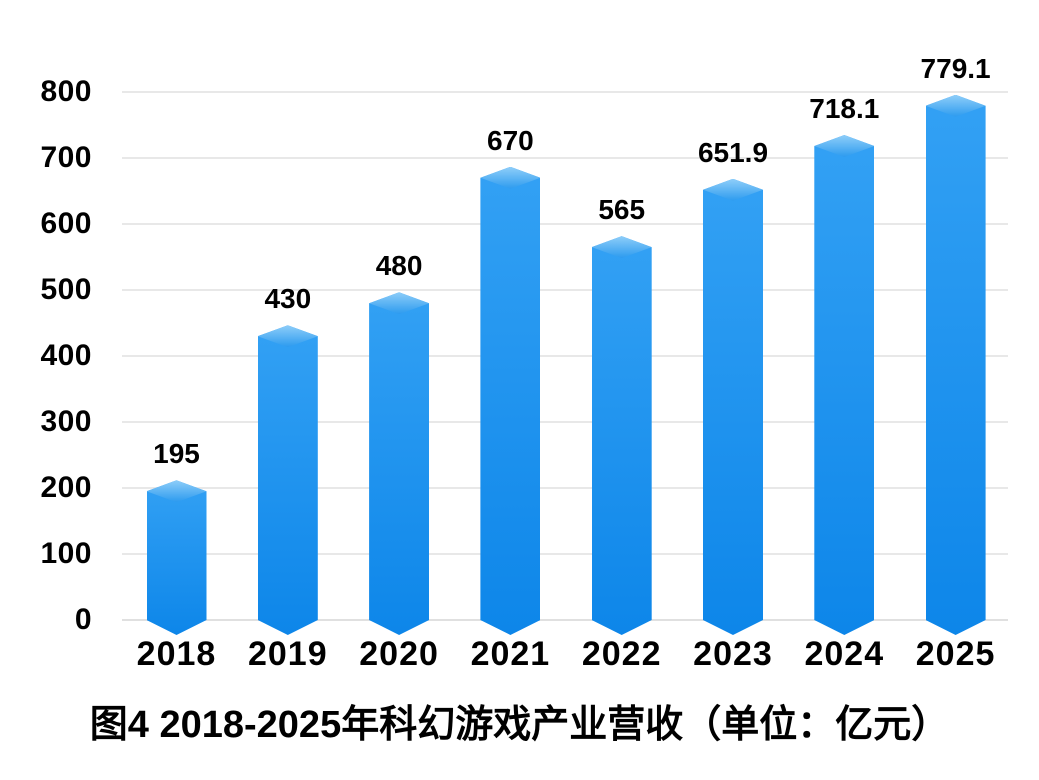 This screenshot has height=780, width=1039. I want to click on bar-2019, so click(287, 480).